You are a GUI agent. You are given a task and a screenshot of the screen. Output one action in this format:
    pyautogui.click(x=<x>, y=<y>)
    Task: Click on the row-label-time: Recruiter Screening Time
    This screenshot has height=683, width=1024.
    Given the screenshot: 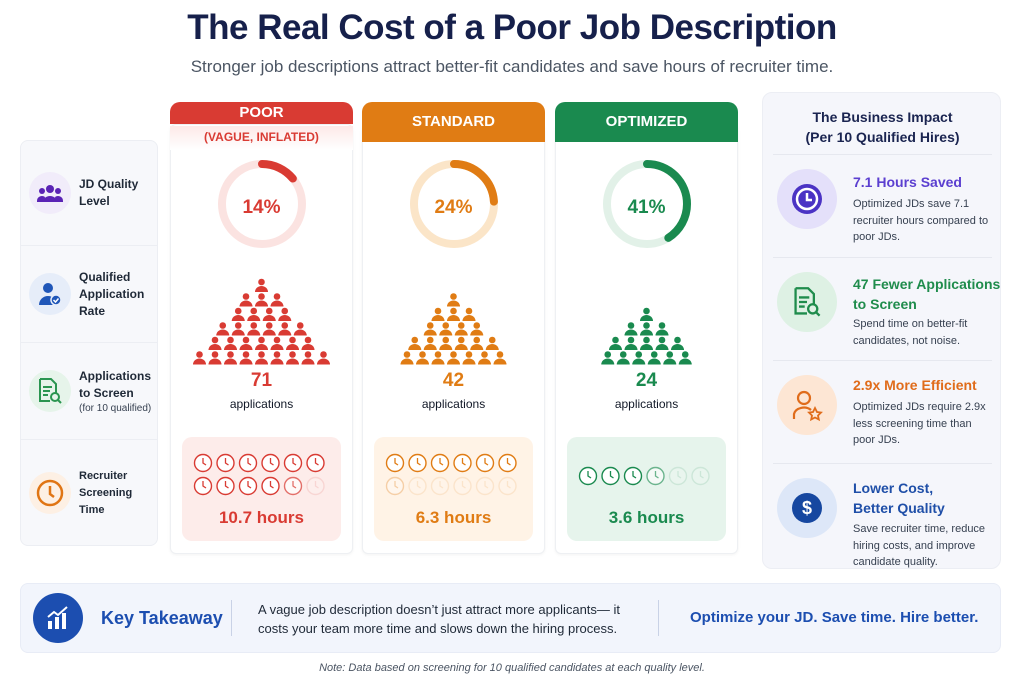 What is the action you would take?
    pyautogui.click(x=89, y=493)
    